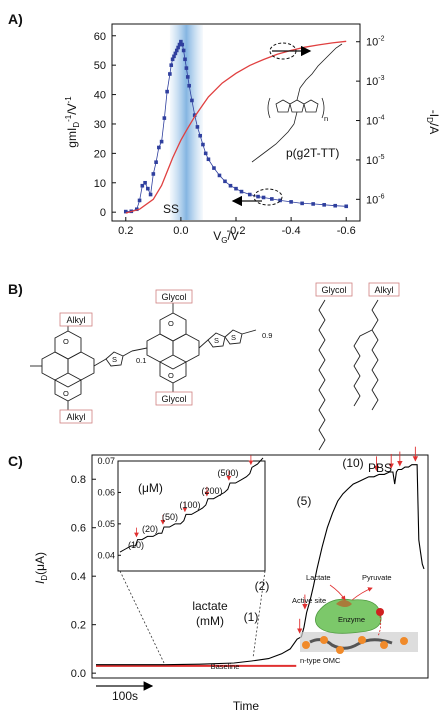 The width and height of the screenshot is (441, 720). I want to click on panel-c-ticks: 0.0 0.2 0.4 0.6 0.8, so click(83, 577).